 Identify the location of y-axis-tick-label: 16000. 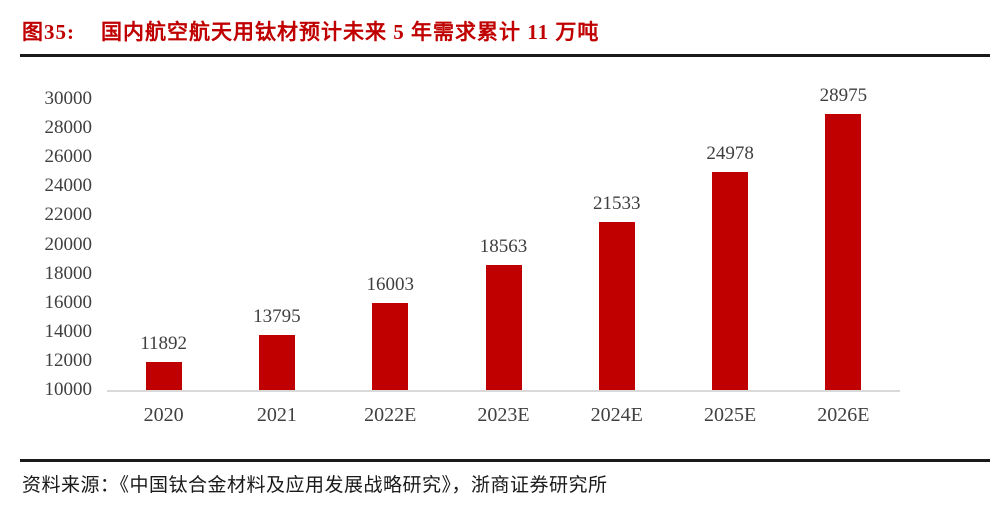
(68, 302).